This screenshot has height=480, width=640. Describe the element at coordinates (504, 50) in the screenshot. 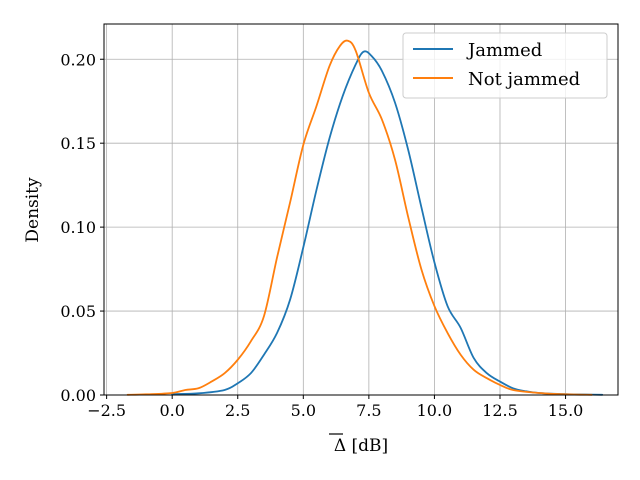

I see `legend-label-jammed: Jammed` at that location.